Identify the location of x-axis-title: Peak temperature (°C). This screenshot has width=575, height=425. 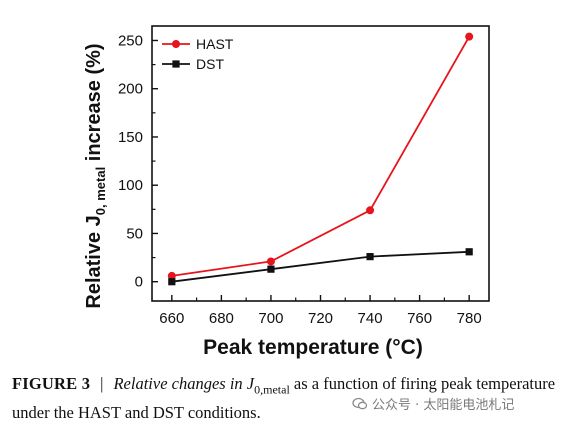
(313, 347).